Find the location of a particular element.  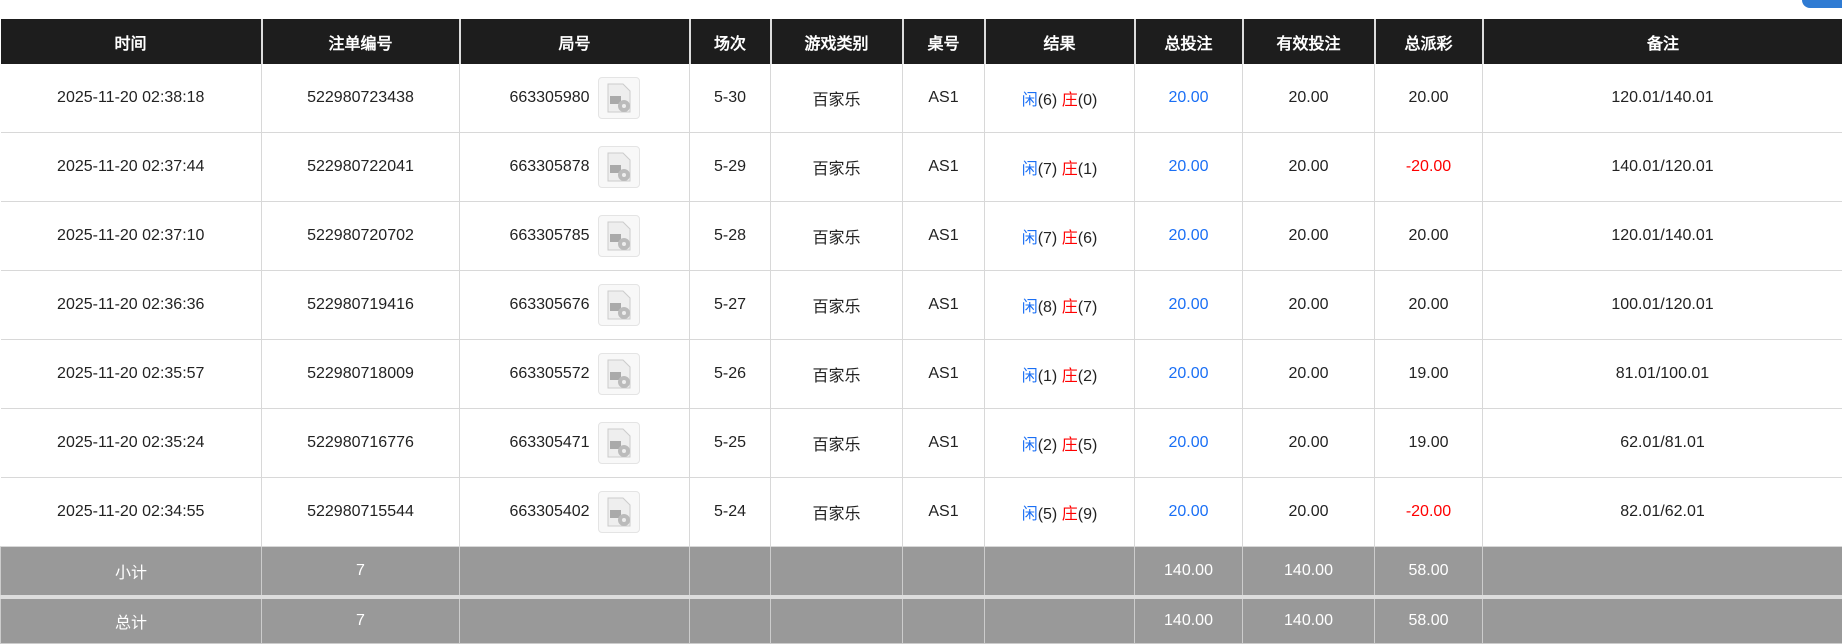

result-cell: 闲(6) 庄(0) is located at coordinates (1060, 98).